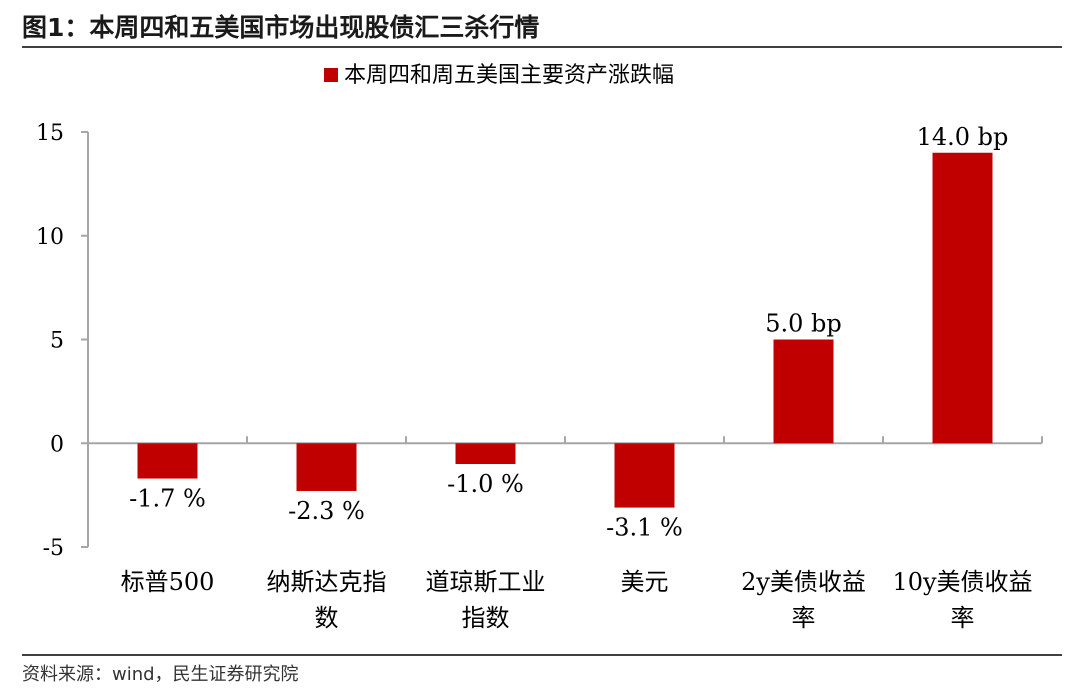  I want to click on chart-legend: 本周四和周五美国主要资产涨跌幅, so click(499, 75).